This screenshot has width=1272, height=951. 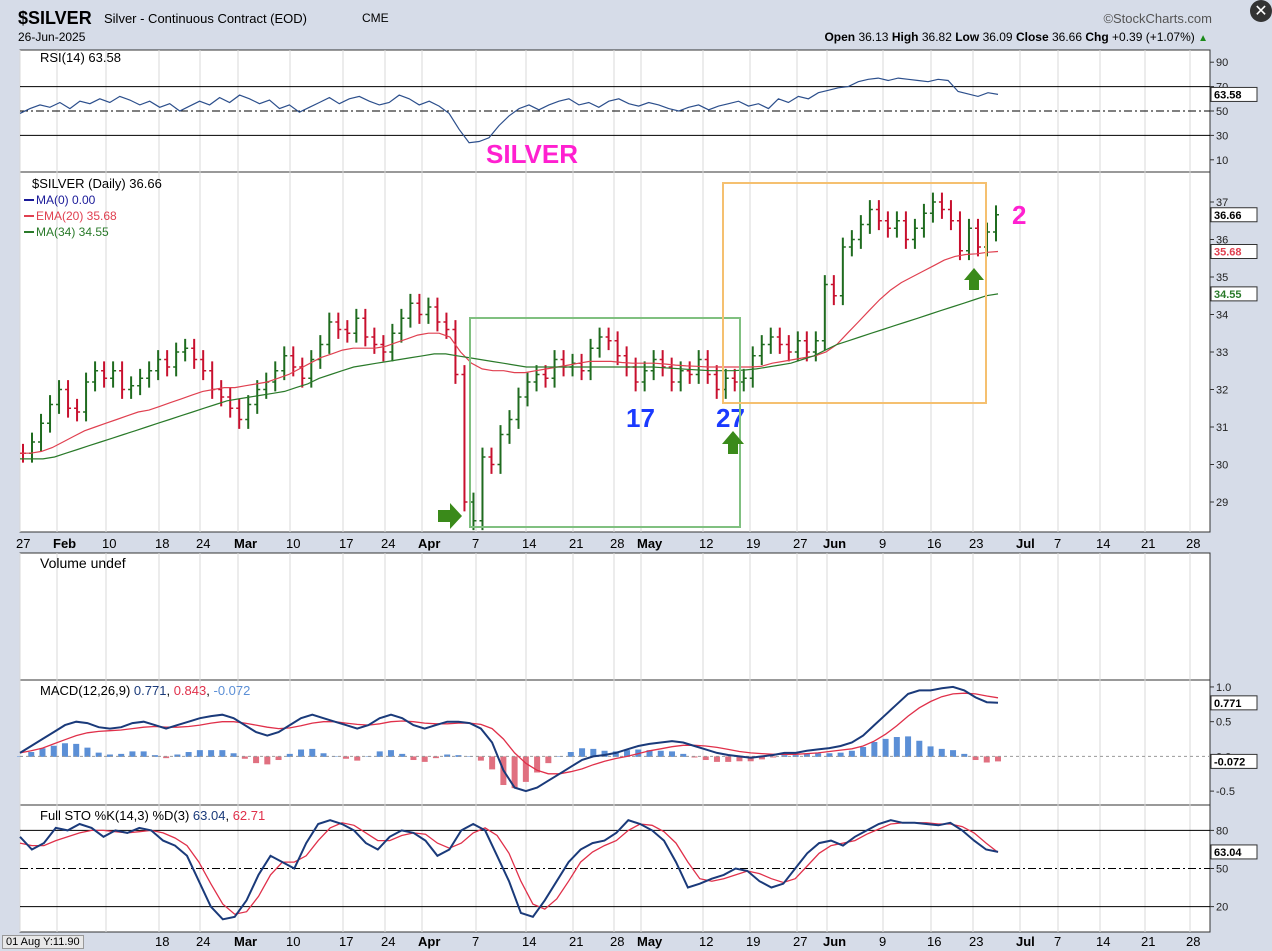 I want to click on rsi-ytick-label: 90, so click(x=1222, y=63).